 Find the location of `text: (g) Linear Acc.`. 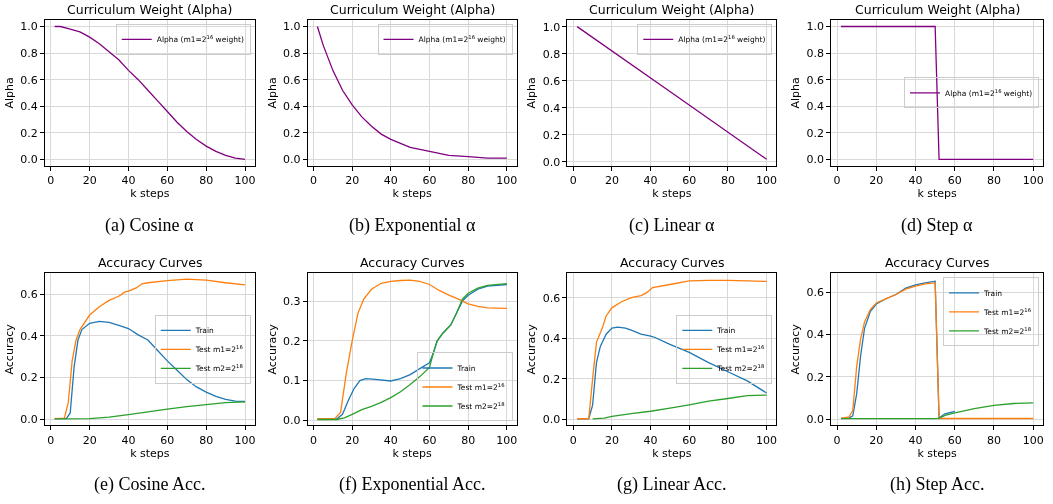

text: (g) Linear Acc. is located at coordinates (672, 484).